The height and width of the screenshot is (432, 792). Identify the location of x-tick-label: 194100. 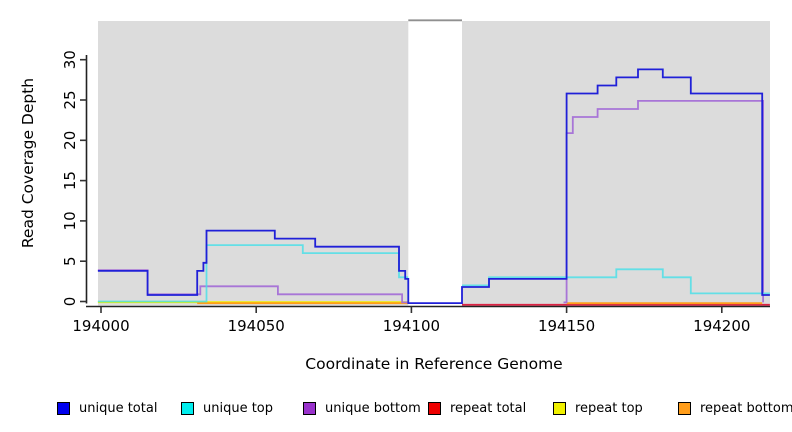
(411, 326).